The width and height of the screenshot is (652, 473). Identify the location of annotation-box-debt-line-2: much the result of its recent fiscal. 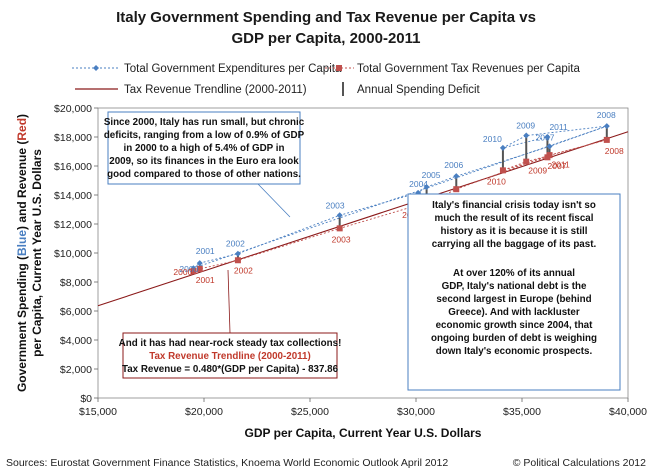
(514, 218).